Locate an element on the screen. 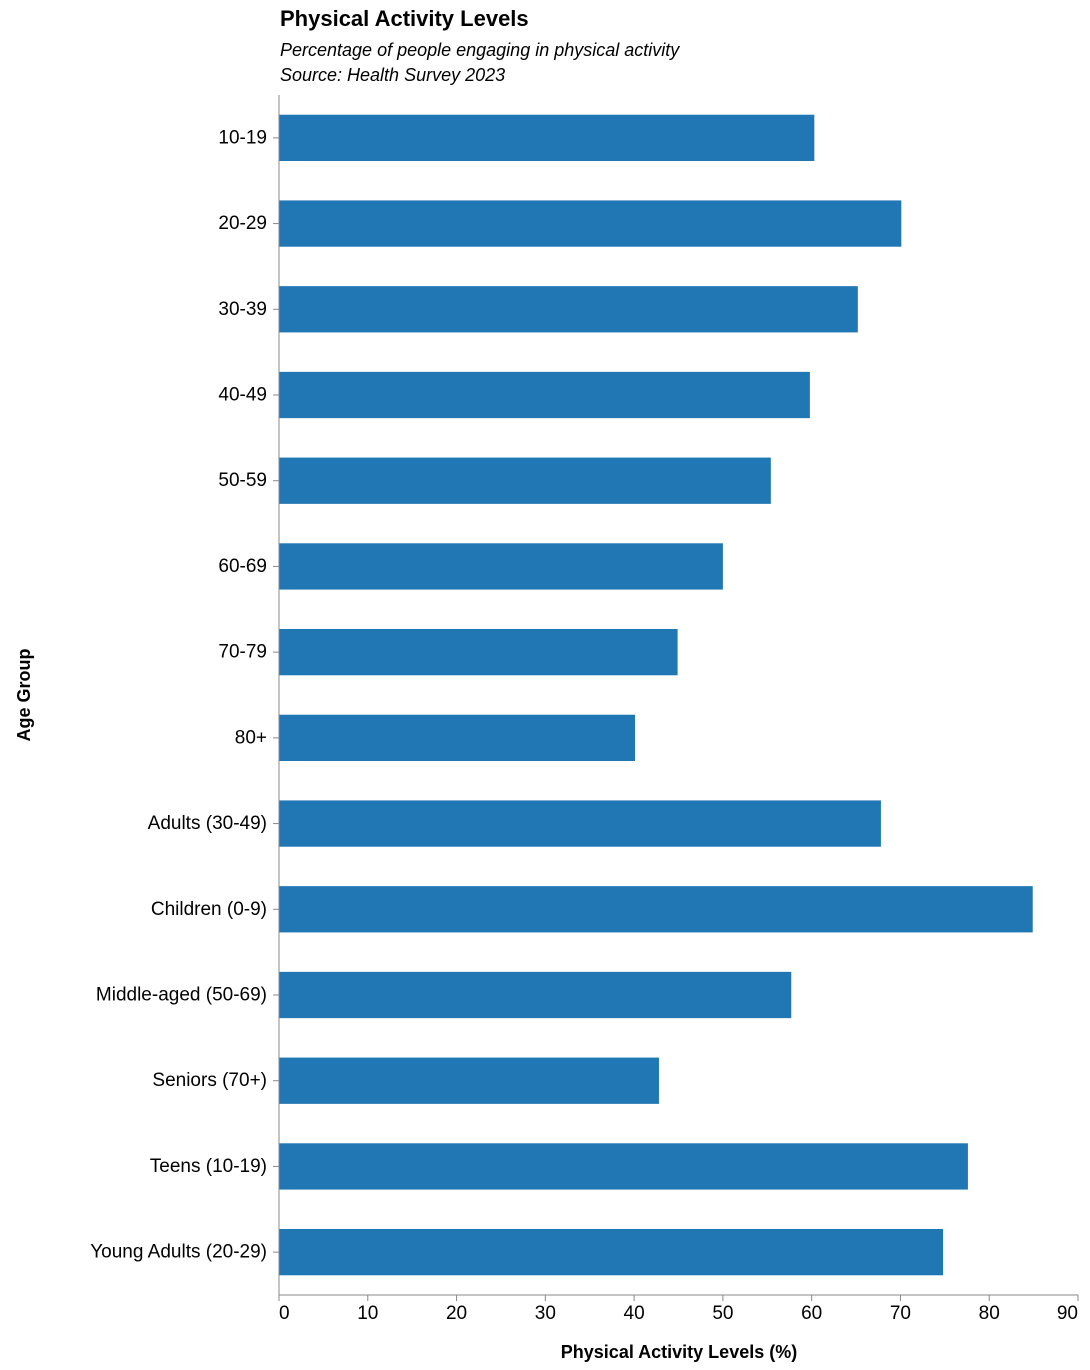 Image resolution: width=1090 pixels, height=1370 pixels. x-axis-title: Physical Activity Levels (%) is located at coordinates (679, 1352).